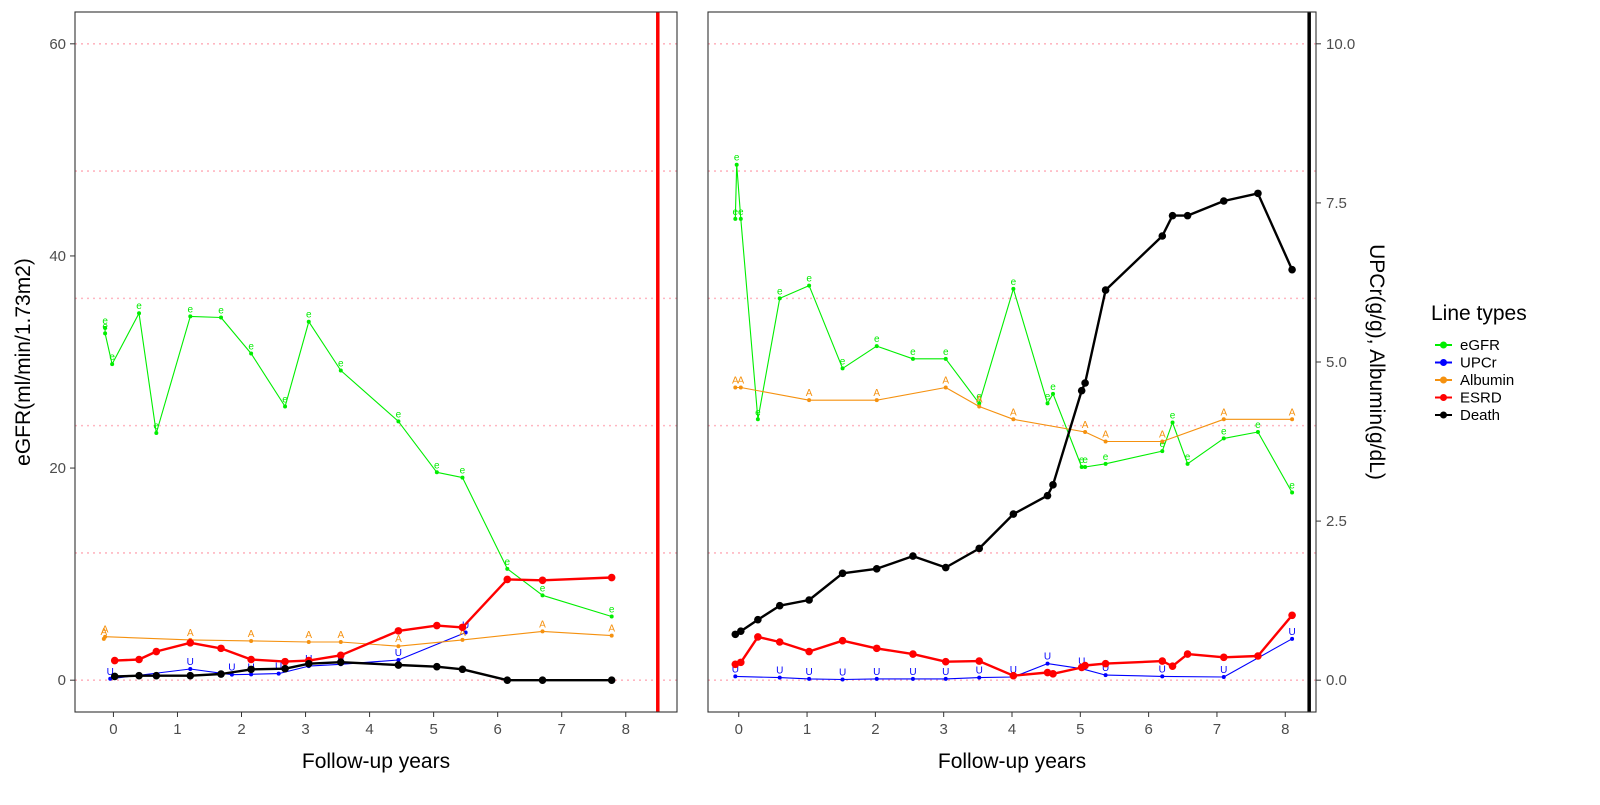 The image size is (1600, 805). What do you see at coordinates (357, 634) in the screenshot?
I see `series-albumin: AA A A A A AAA A` at bounding box center [357, 634].